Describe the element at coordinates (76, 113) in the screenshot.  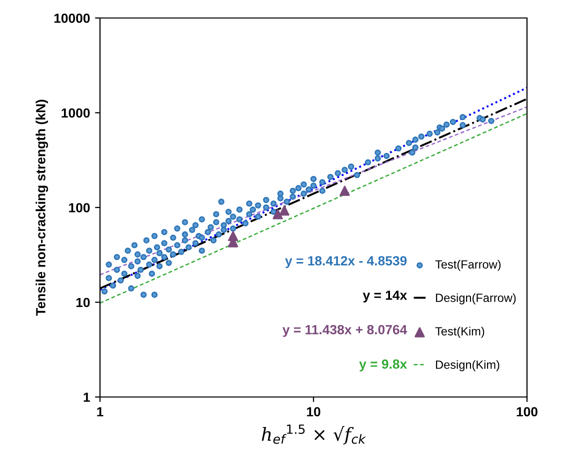
I see `y-tick-label: 1000` at that location.